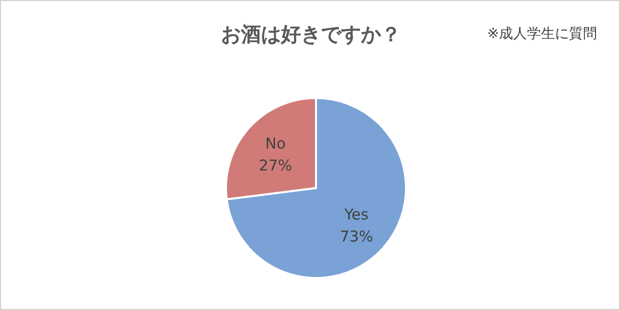 The height and width of the screenshot is (310, 620). Describe the element at coordinates (275, 143) in the screenshot. I see `slice-label: No` at that location.